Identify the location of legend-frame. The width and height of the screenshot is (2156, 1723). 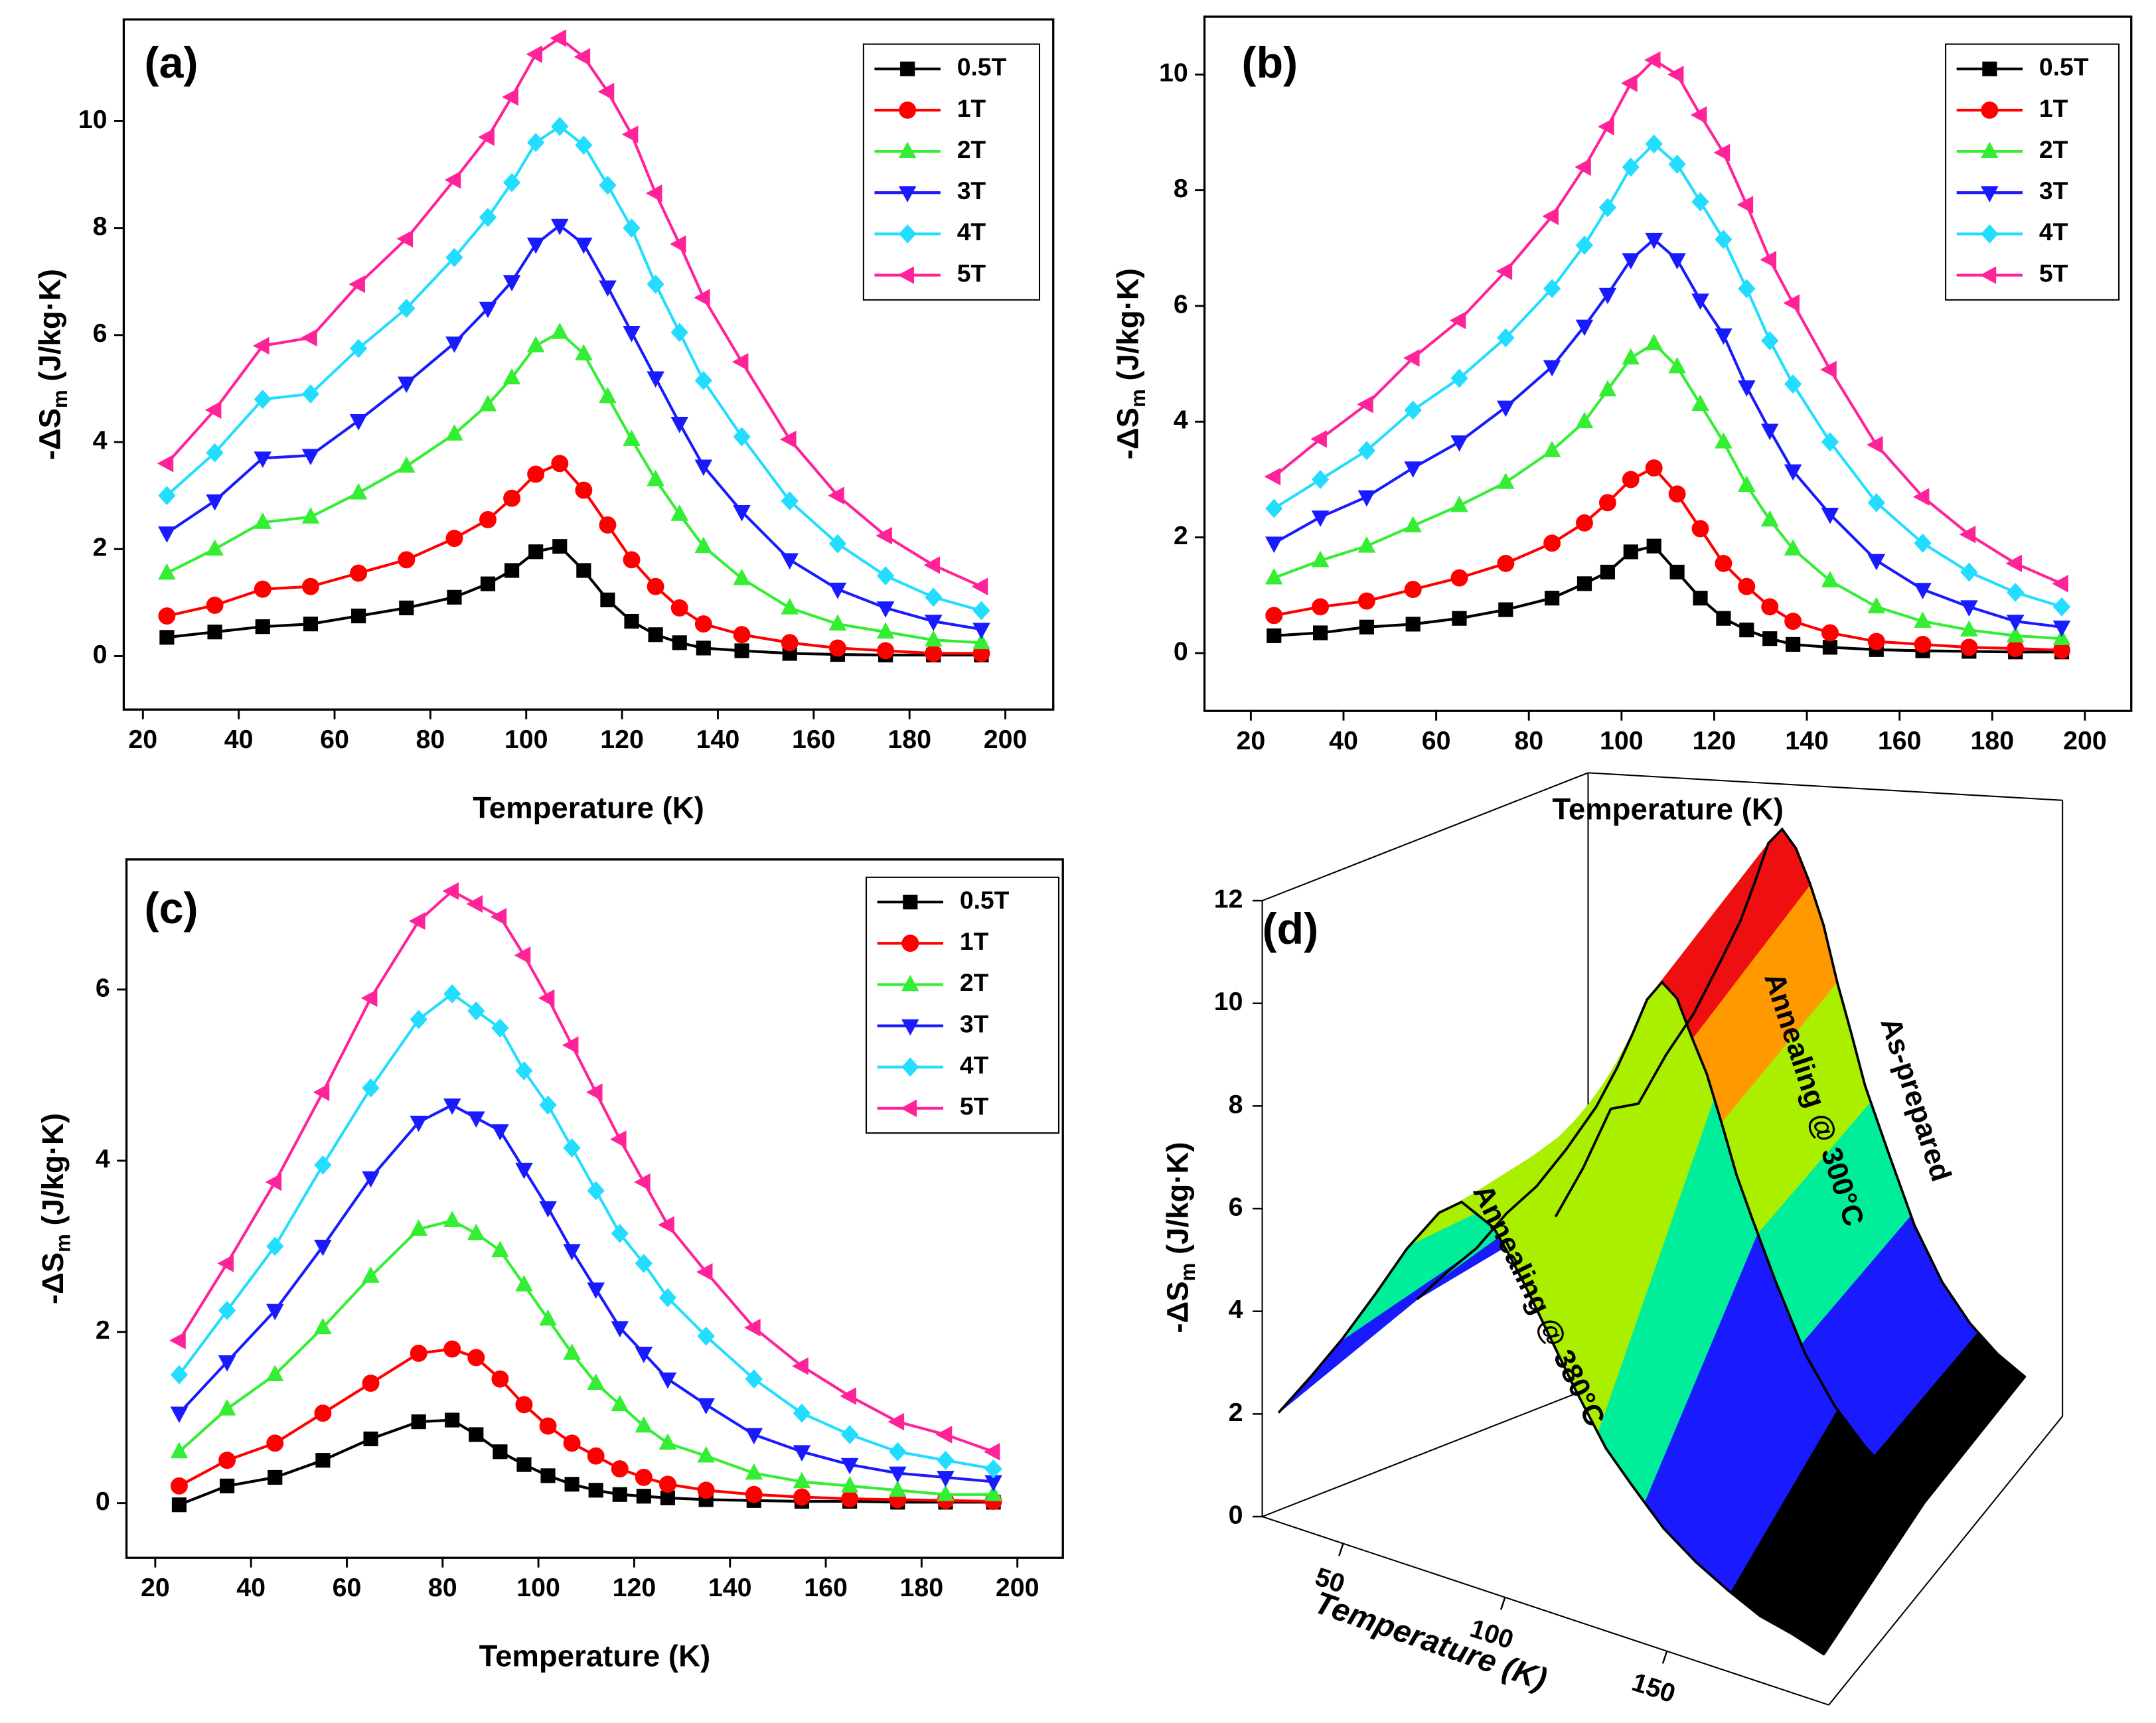
(2033, 172).